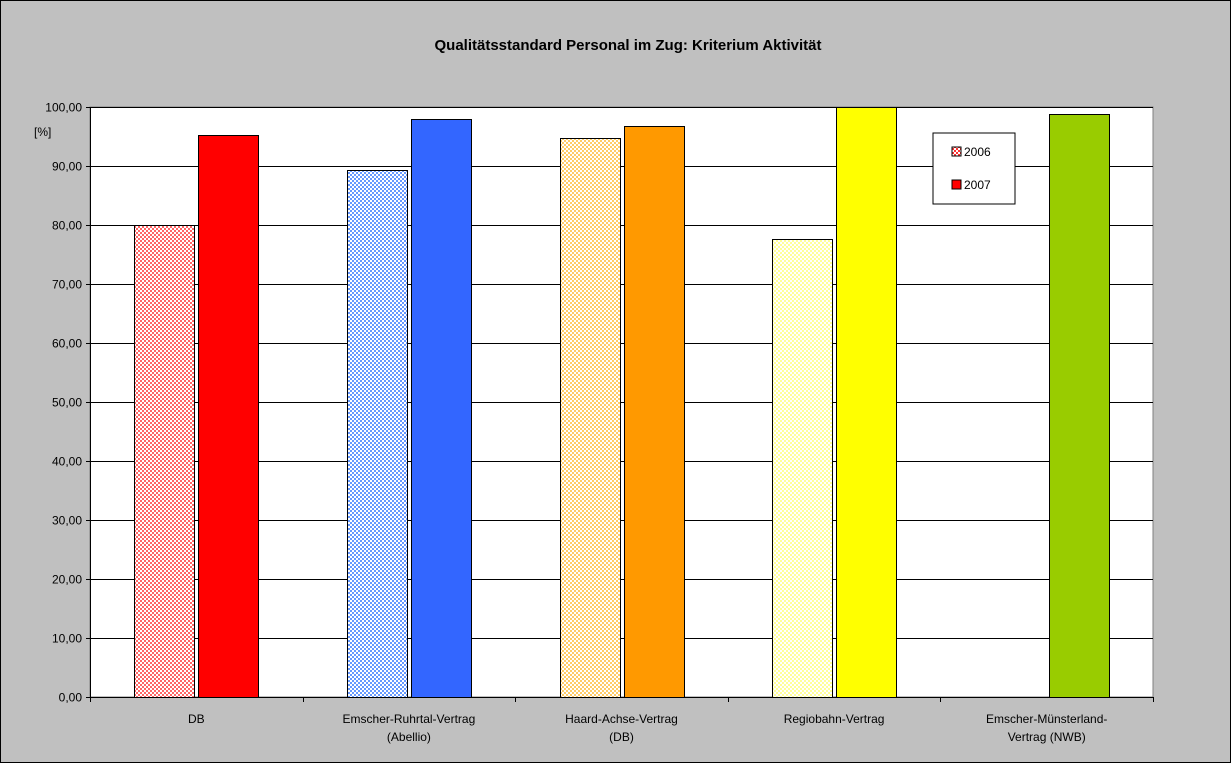 The width and height of the screenshot is (1231, 763). I want to click on y-tick-label: 70,00, so click(67, 285).